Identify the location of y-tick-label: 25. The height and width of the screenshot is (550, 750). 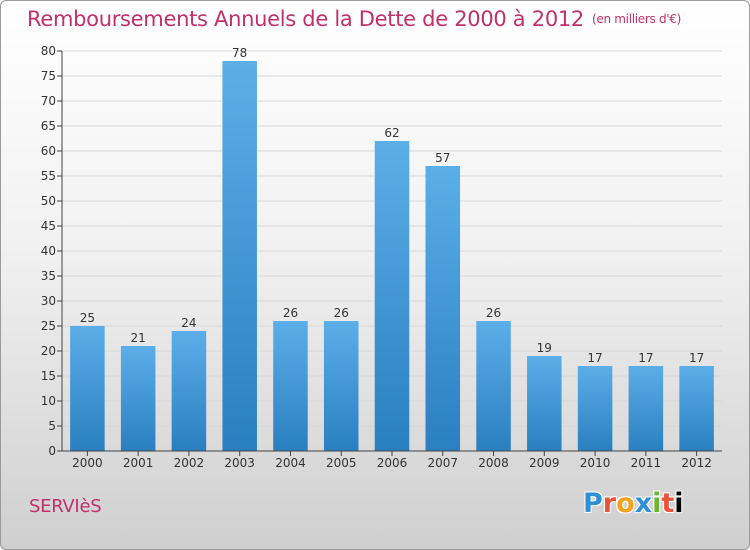
(48, 326).